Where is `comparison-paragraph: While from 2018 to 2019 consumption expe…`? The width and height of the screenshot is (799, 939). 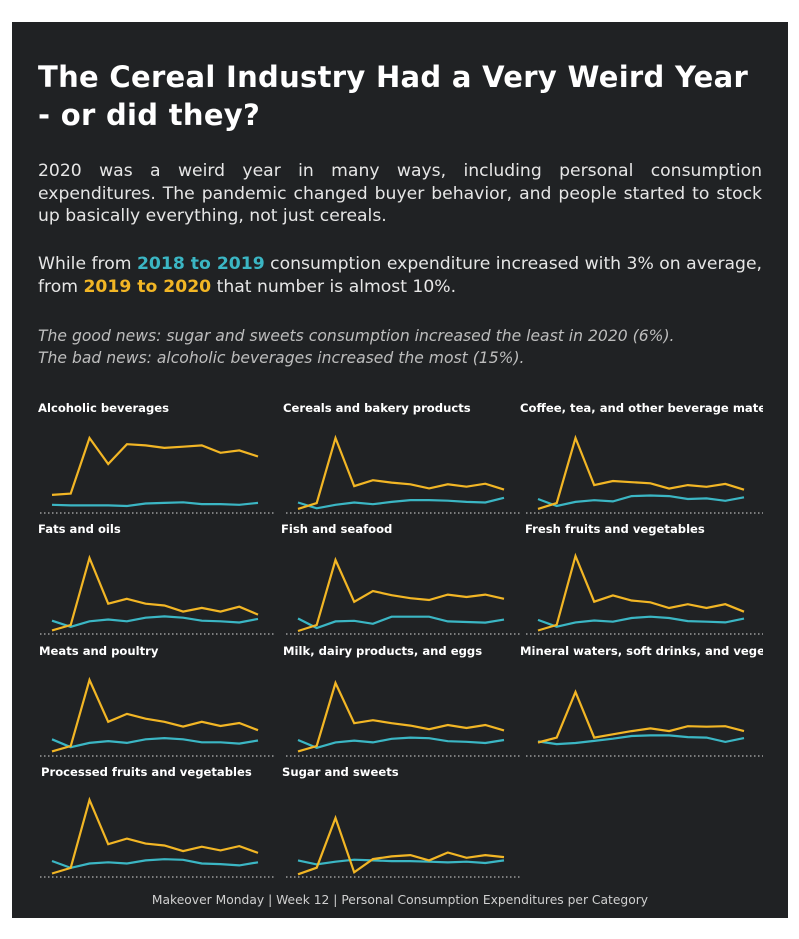
comparison-paragraph: While from 2018 to 2019 consumption expe… is located at coordinates (400, 275).